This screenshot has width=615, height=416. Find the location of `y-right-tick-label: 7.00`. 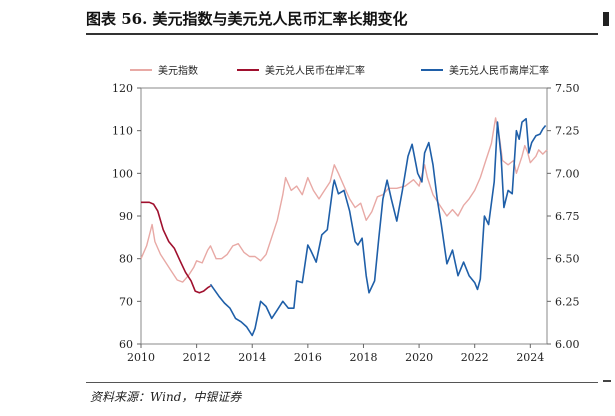

y-right-tick-label: 7.00 is located at coordinates (567, 173).